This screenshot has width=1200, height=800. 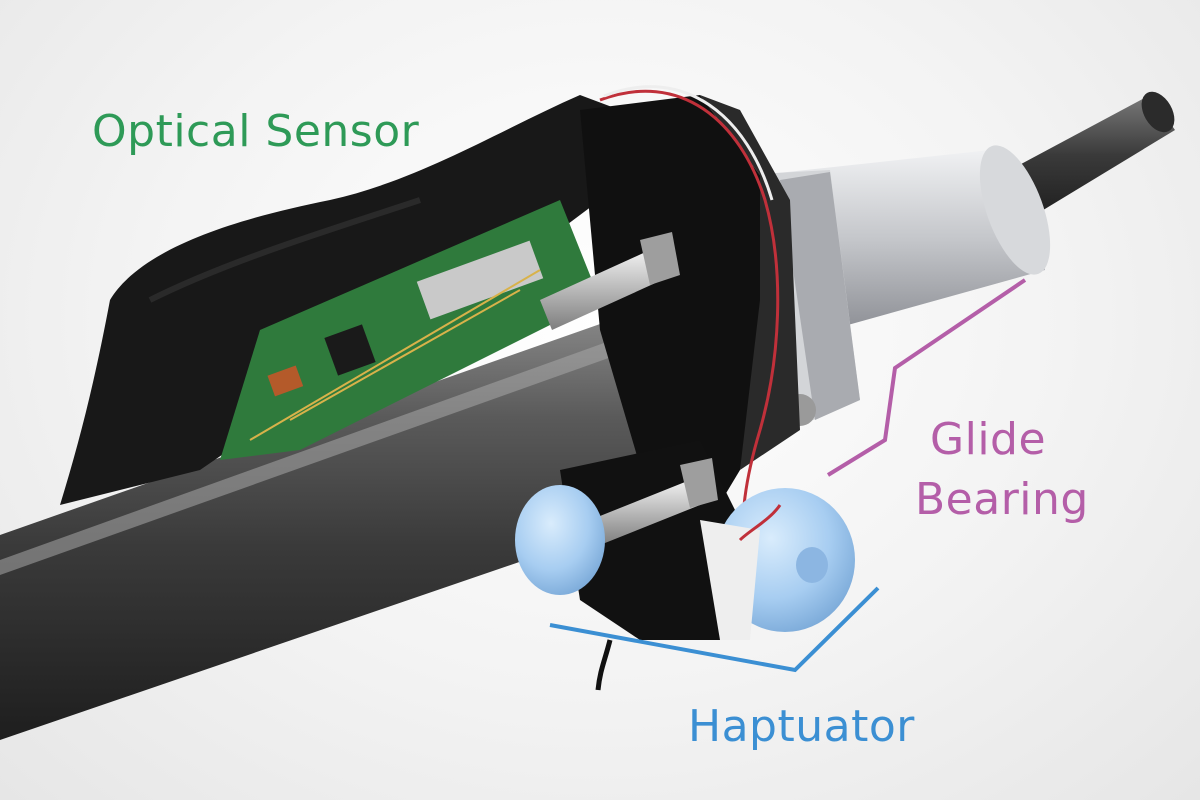 What do you see at coordinates (256, 131) in the screenshot?
I see `optical-sensor-label: Optical Sensor` at bounding box center [256, 131].